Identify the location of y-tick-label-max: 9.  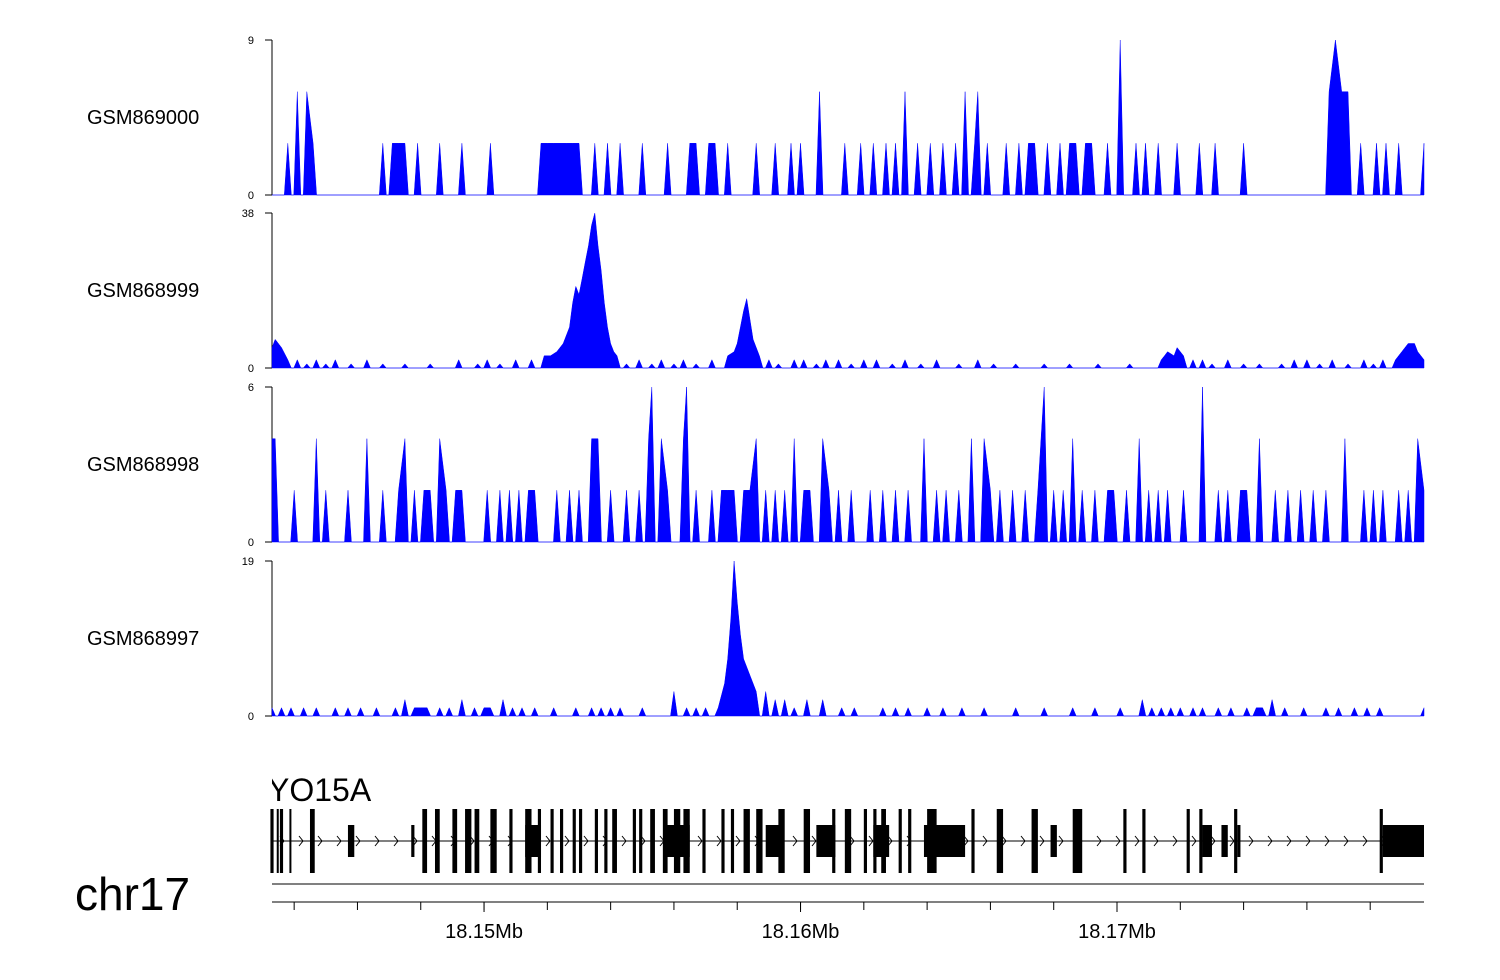
(251, 41).